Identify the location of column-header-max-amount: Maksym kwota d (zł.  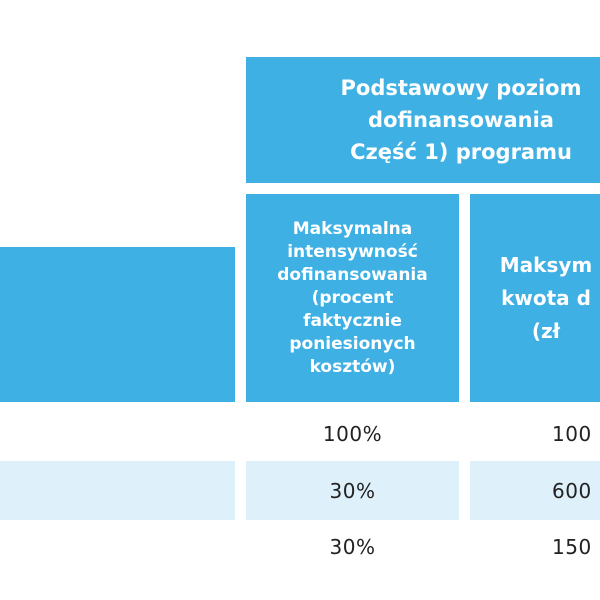
(535, 298).